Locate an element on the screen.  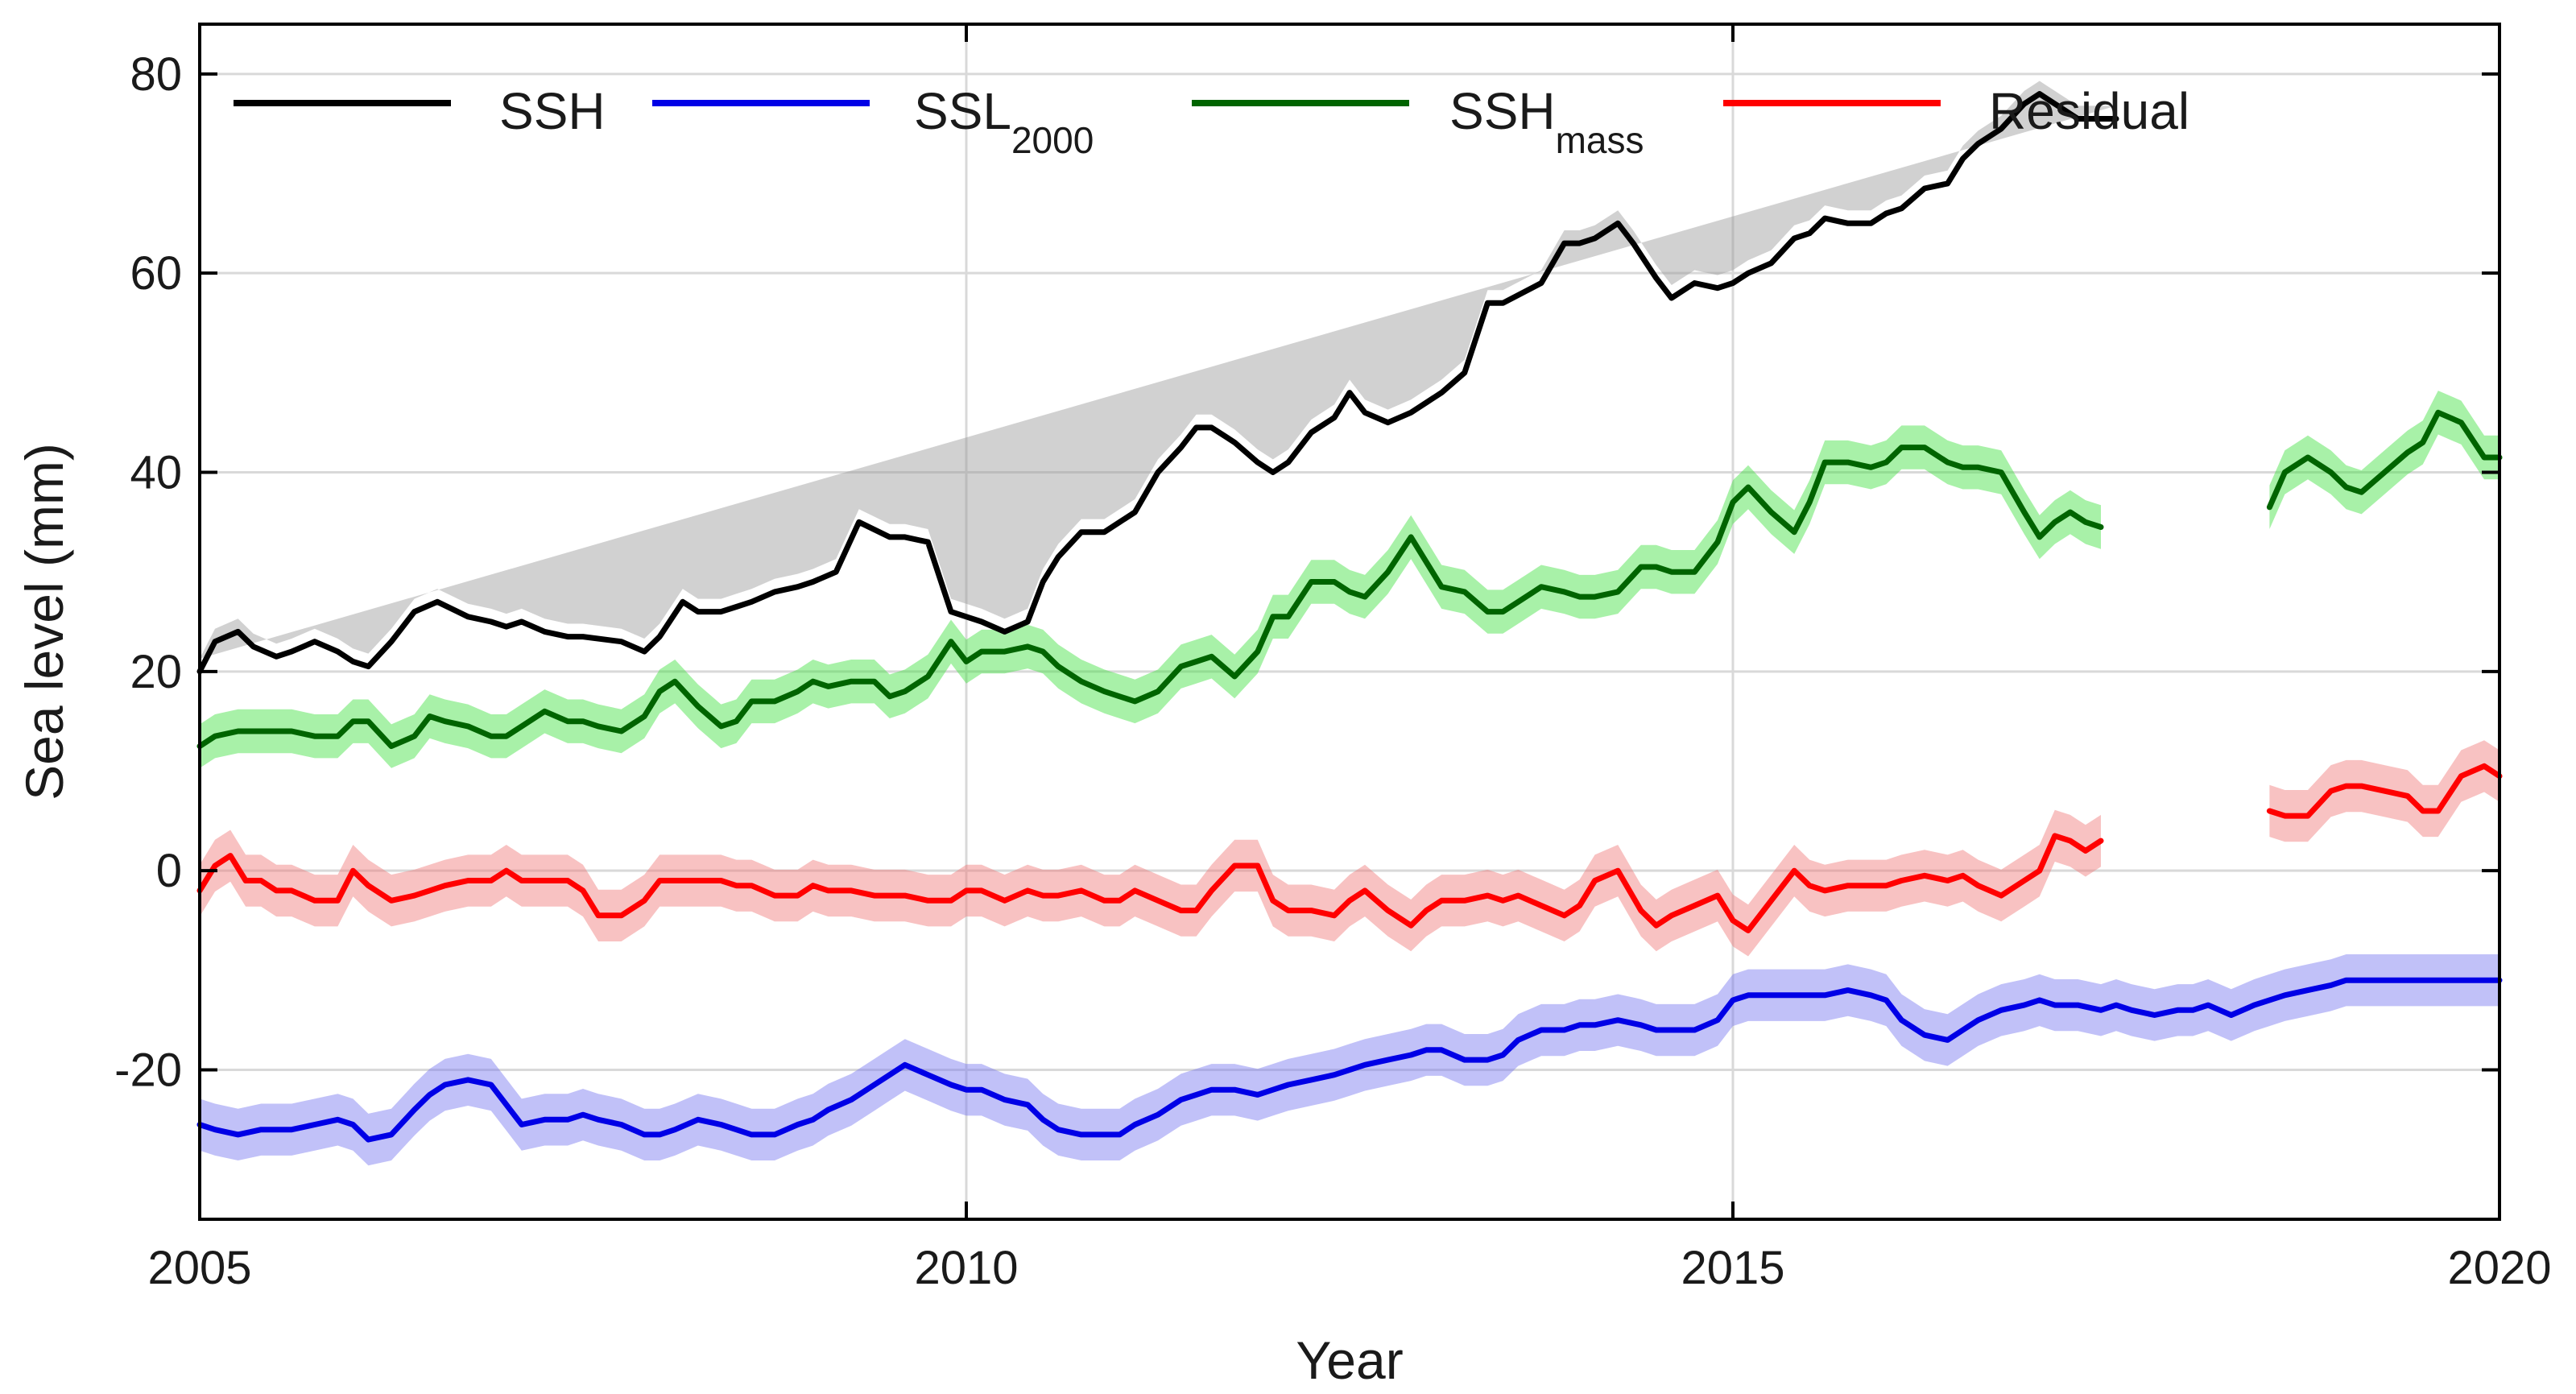
legend-label-residual: Residual is located at coordinates (2089, 111).